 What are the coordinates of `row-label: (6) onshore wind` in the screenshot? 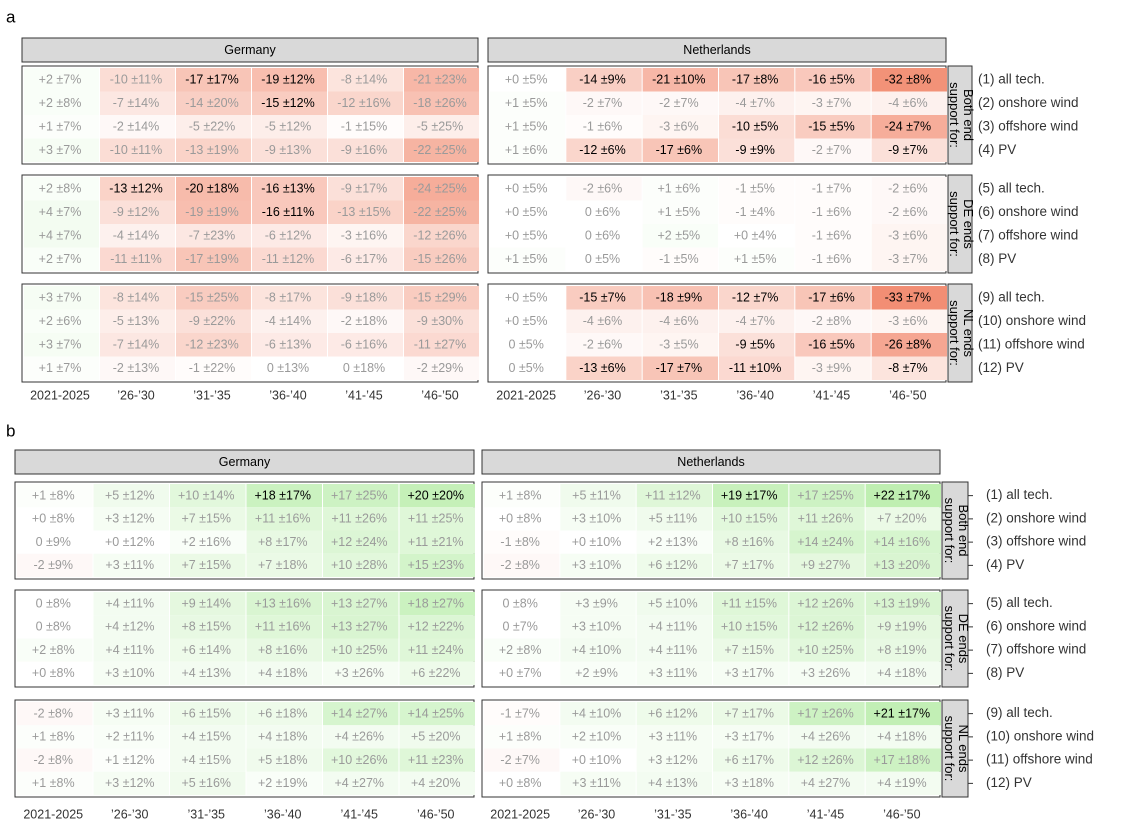 It's located at (1028, 211).